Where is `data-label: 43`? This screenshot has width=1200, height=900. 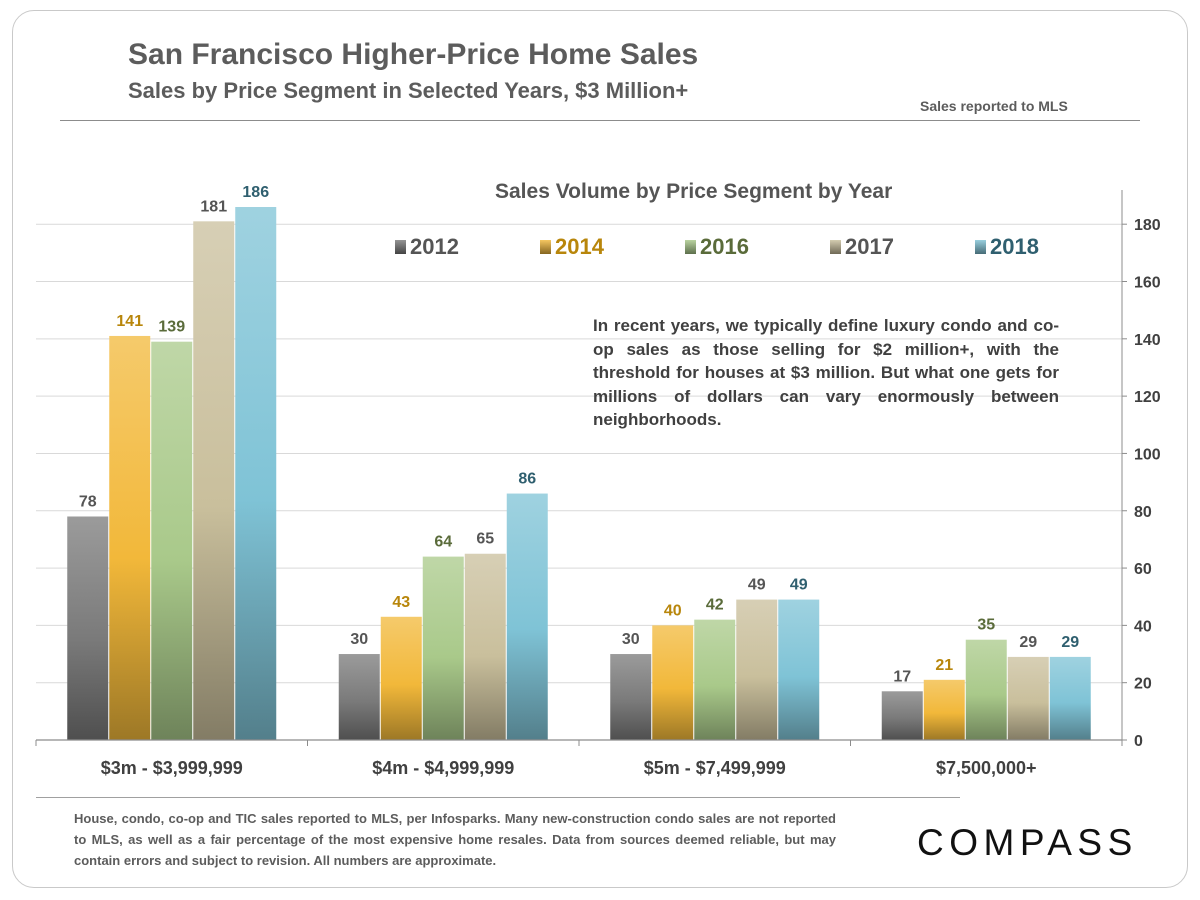 data-label: 43 is located at coordinates (401, 602).